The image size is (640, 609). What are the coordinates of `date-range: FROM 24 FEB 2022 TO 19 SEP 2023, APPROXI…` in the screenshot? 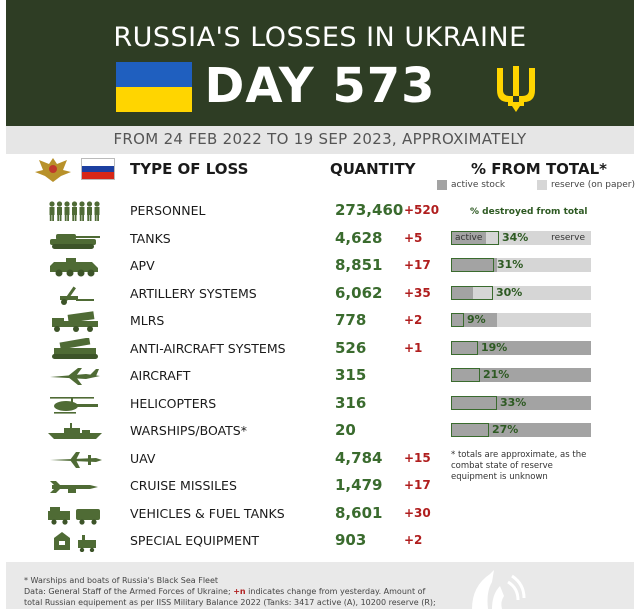 It's located at (320, 139).